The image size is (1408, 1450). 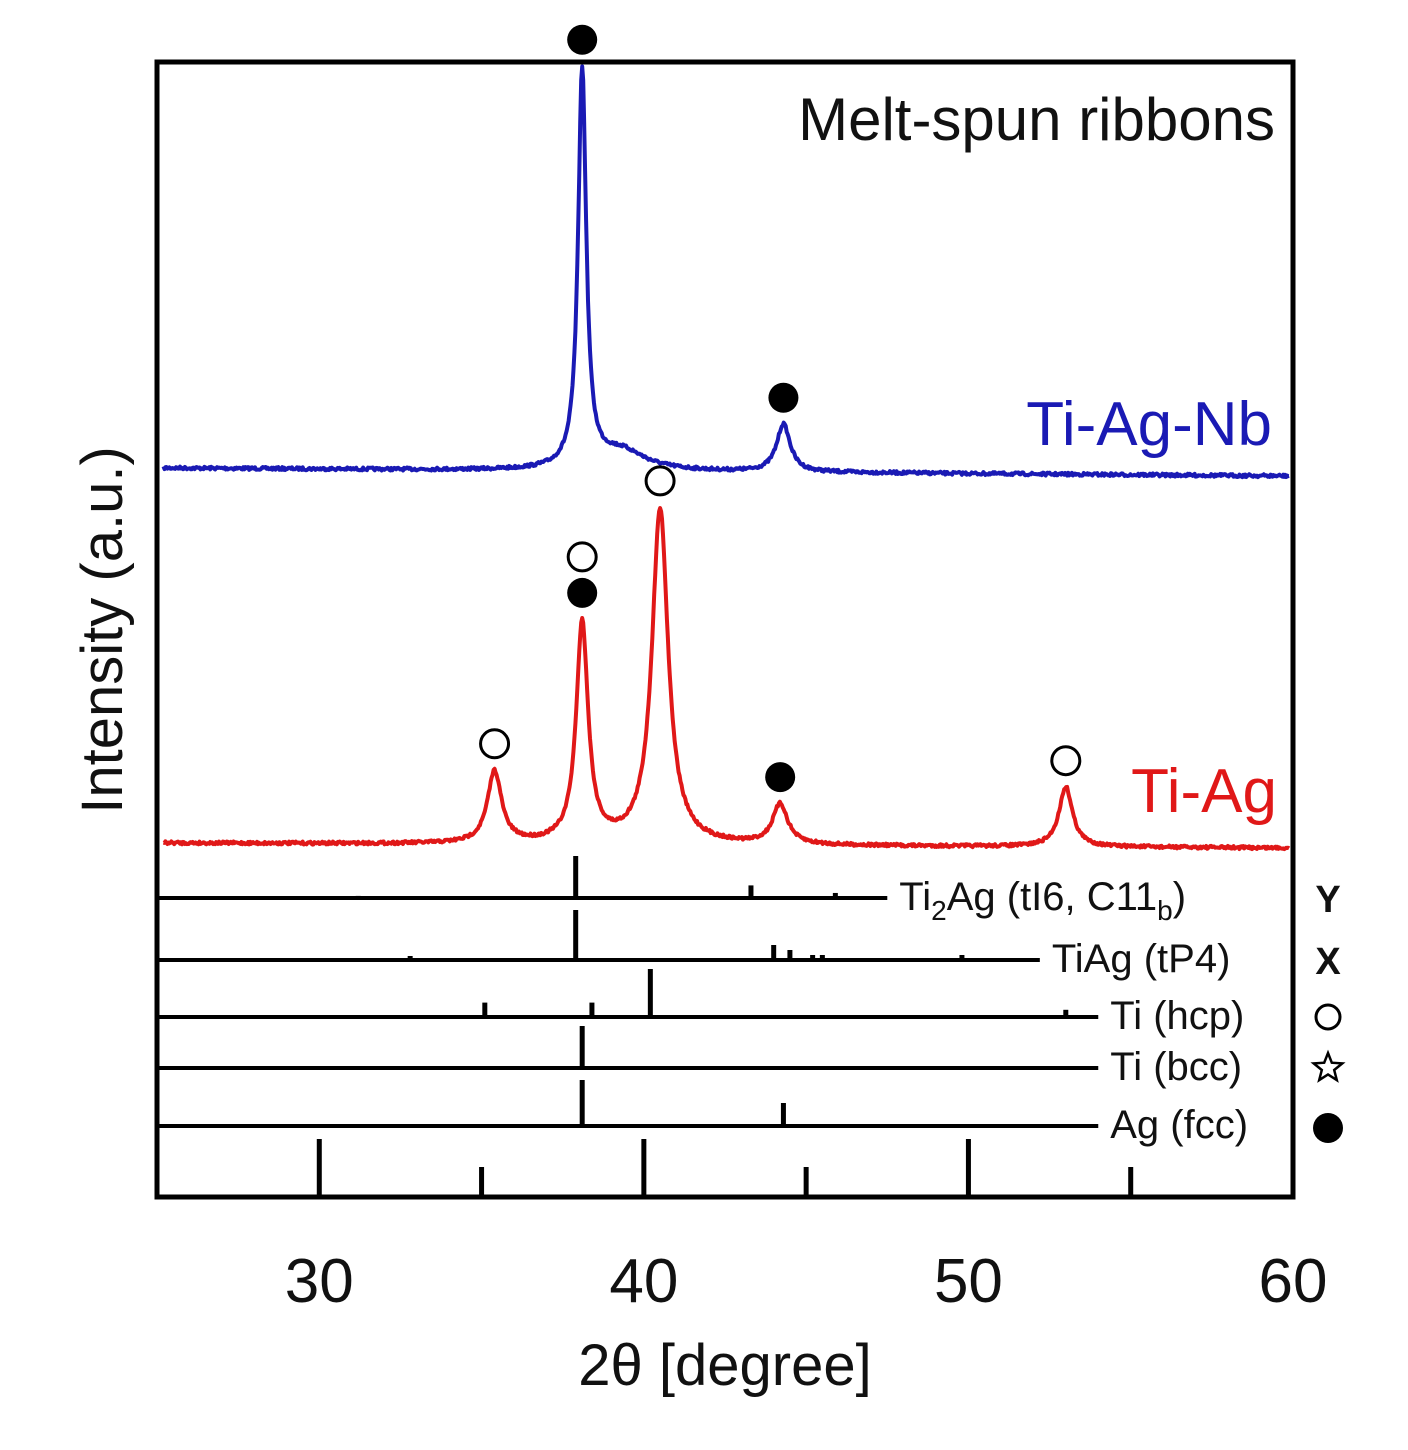 I want to click on reference-label: Ti (bcc), so click(x=1176, y=1067).